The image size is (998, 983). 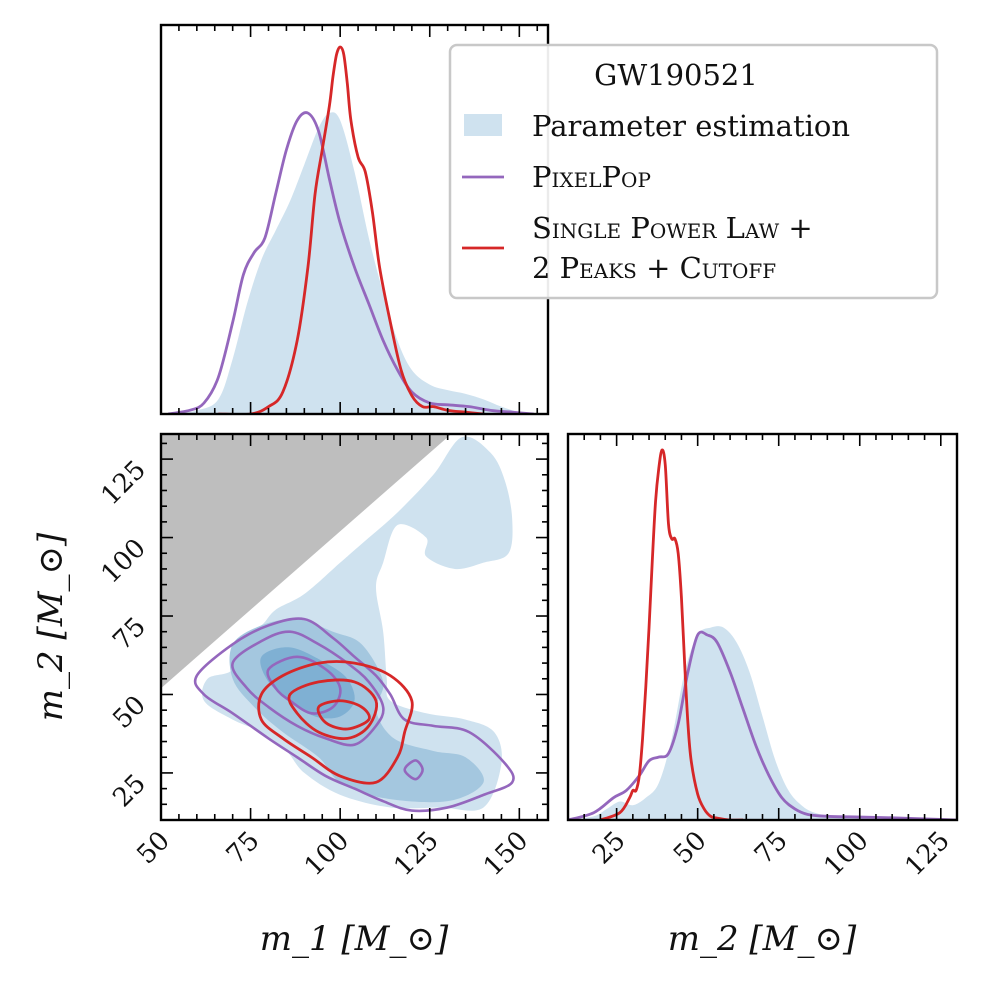 I want to click on m2-parameter-estimation-density, so click(x=762, y=723).